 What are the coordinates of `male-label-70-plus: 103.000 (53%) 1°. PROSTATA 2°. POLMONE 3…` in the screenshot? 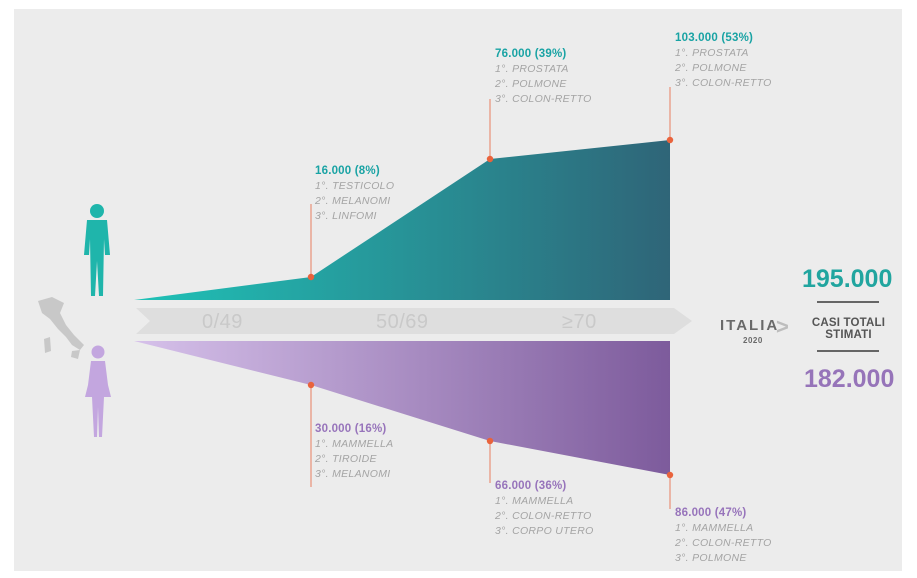 It's located at (723, 61).